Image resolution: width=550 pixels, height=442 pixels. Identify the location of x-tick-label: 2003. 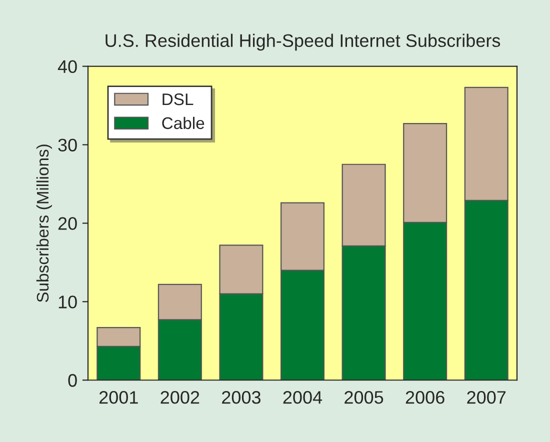
(241, 397).